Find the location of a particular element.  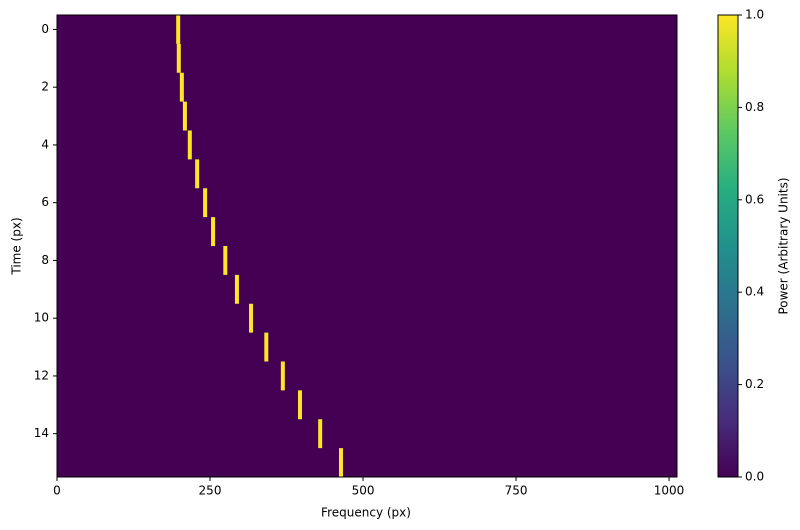

x-tick-label: 500 is located at coordinates (363, 491).